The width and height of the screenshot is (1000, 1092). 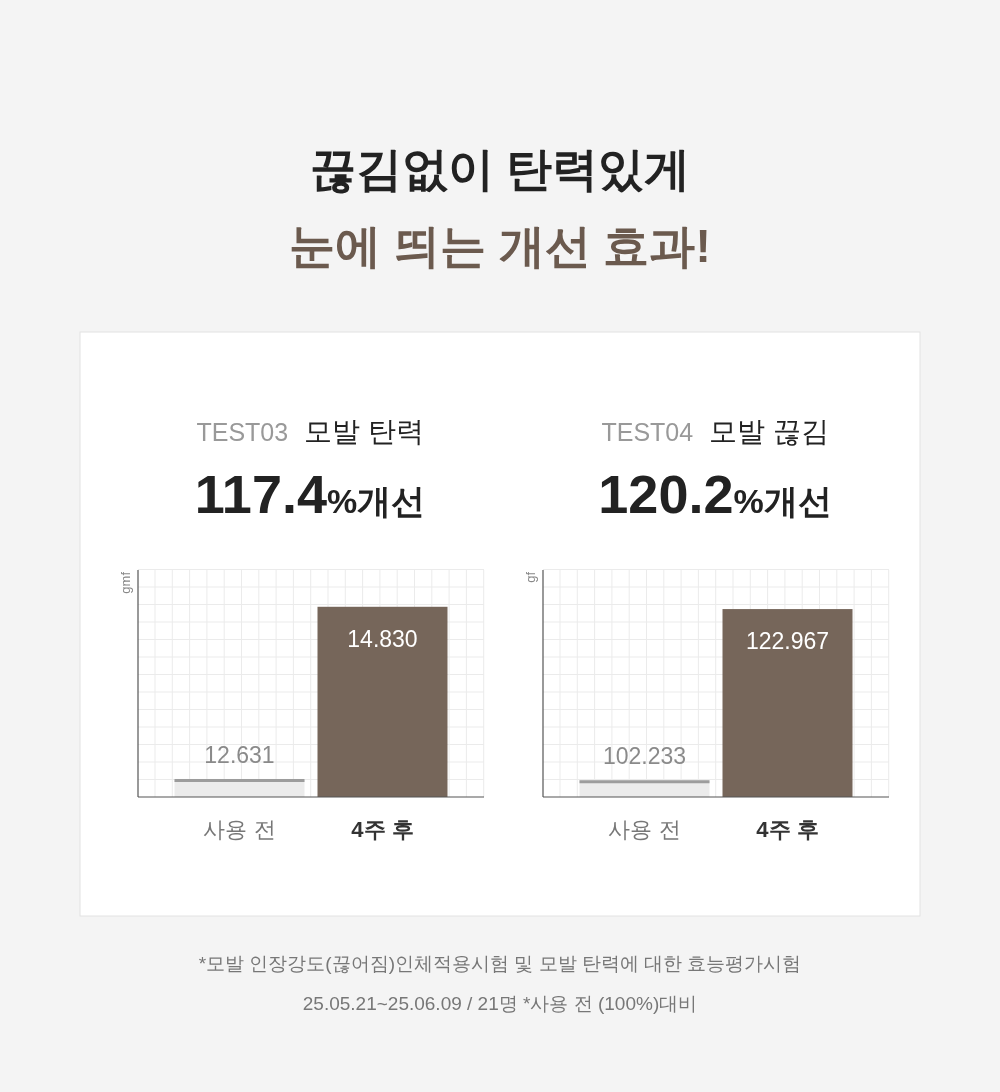 I want to click on data-label: 14.830, so click(x=382, y=638).